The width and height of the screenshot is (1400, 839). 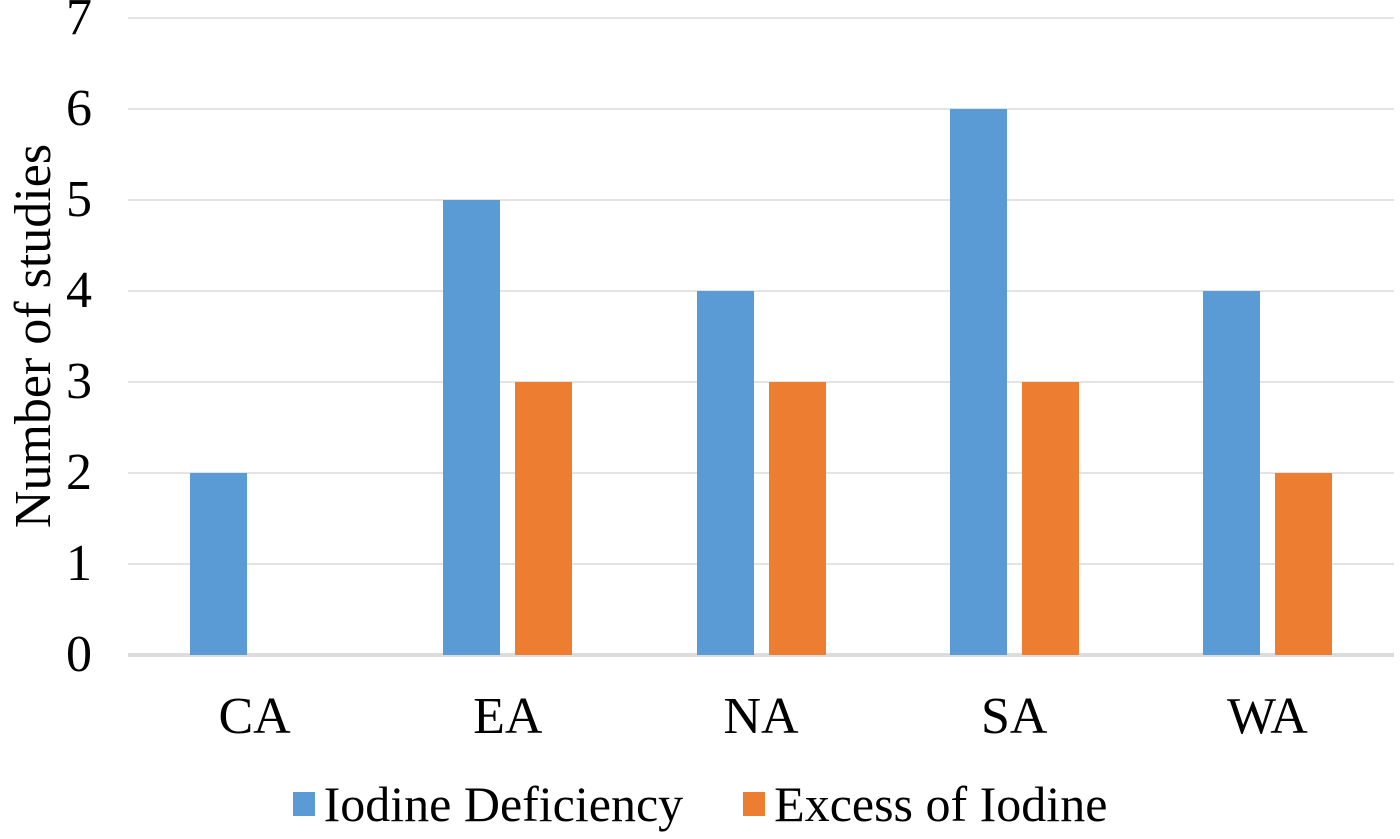 What do you see at coordinates (79, 472) in the screenshot?
I see `y-tick-label: 2` at bounding box center [79, 472].